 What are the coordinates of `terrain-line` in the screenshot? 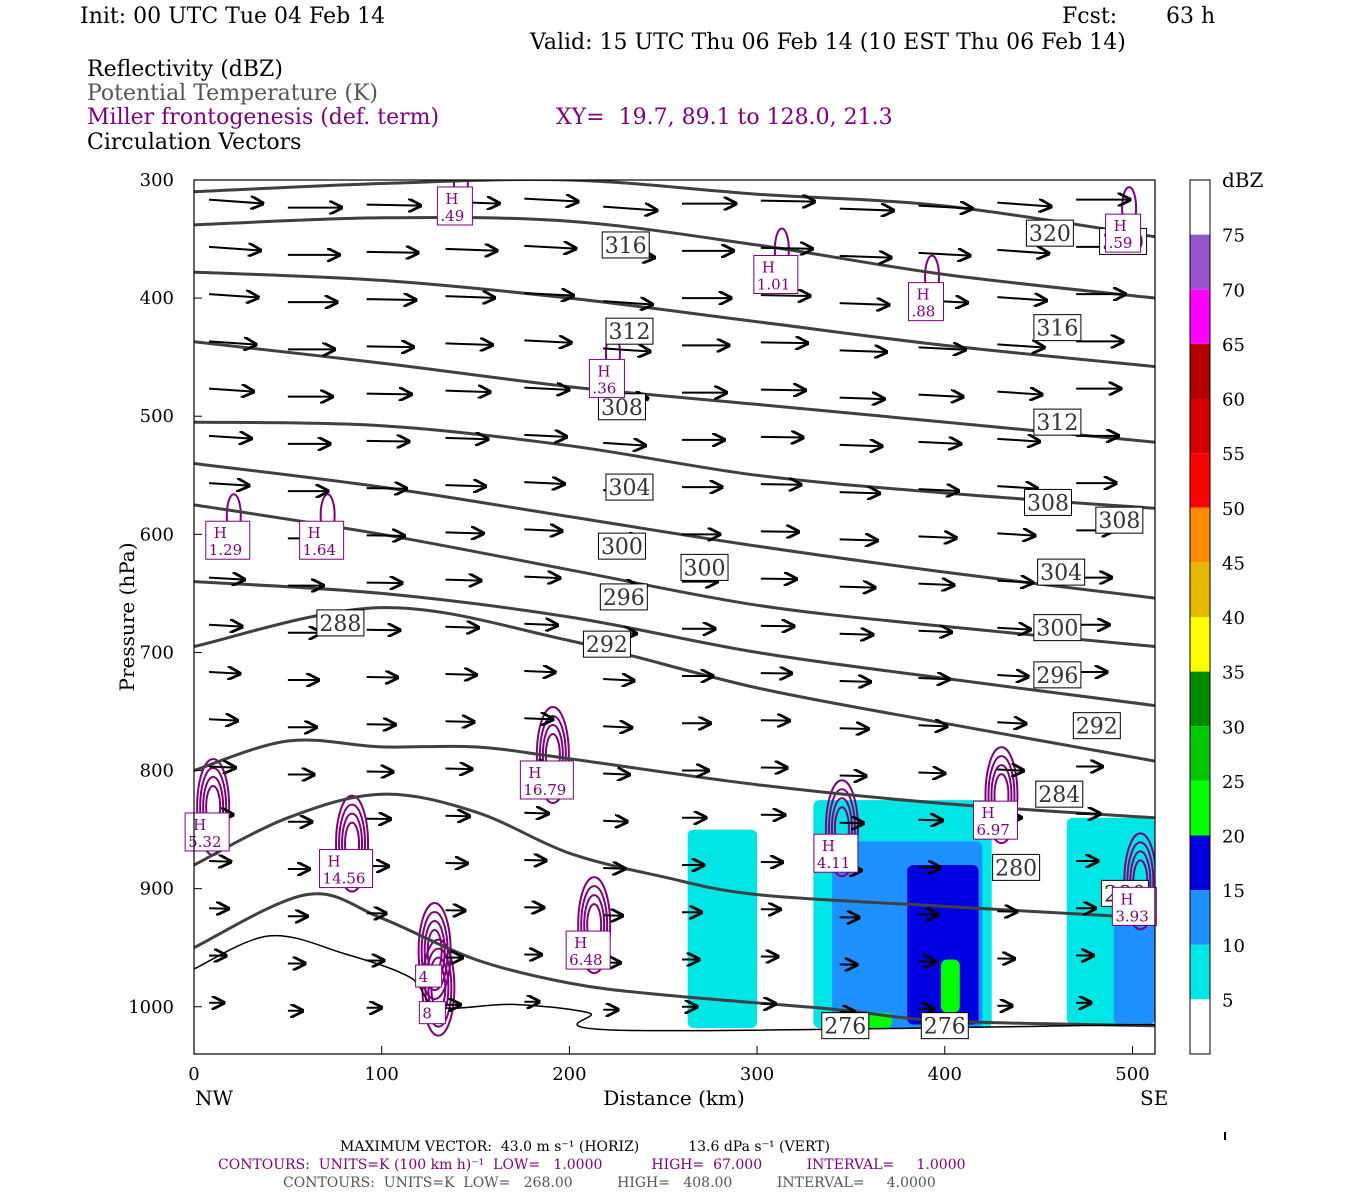 It's located at (674, 983).